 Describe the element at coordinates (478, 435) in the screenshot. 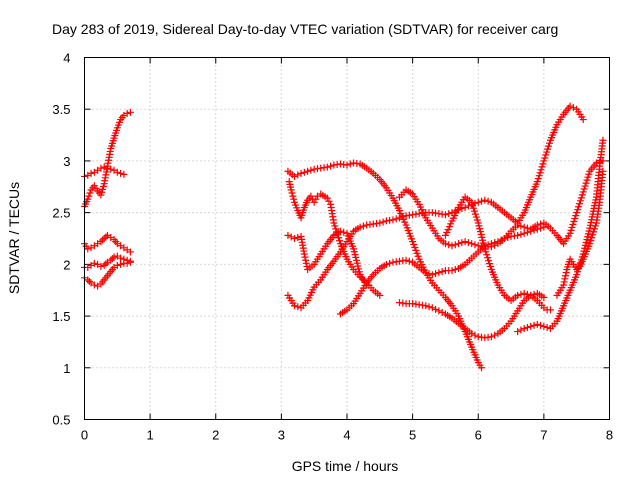

I see `x-tick-label: 6` at that location.